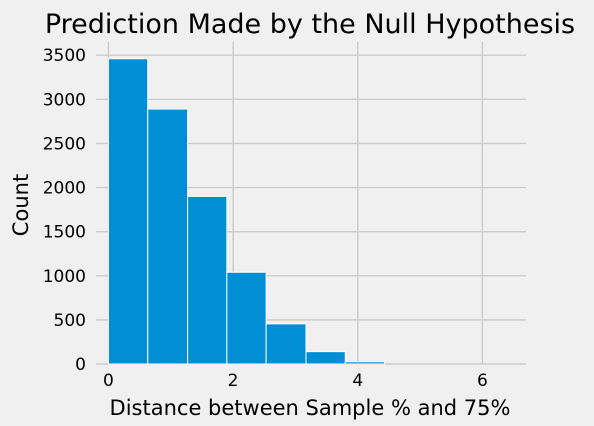 This screenshot has width=594, height=426. What do you see at coordinates (108, 381) in the screenshot?
I see `x-tick-label: 0` at bounding box center [108, 381].